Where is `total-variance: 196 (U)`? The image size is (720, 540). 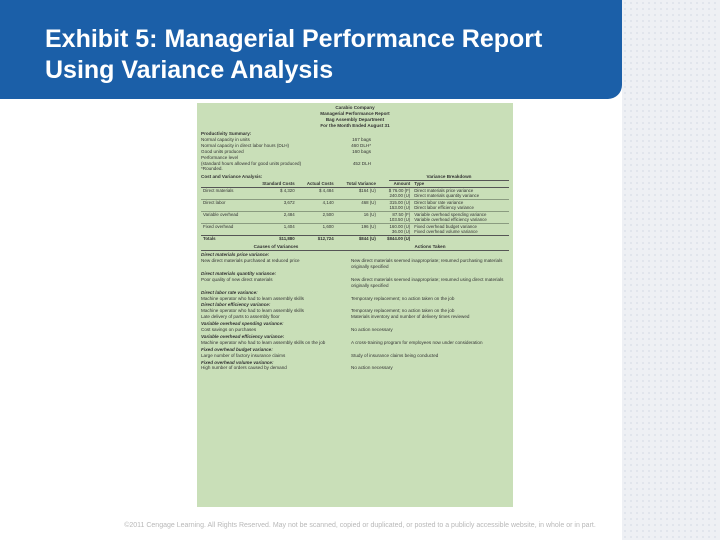 total-variance: 196 (U) is located at coordinates (356, 226).